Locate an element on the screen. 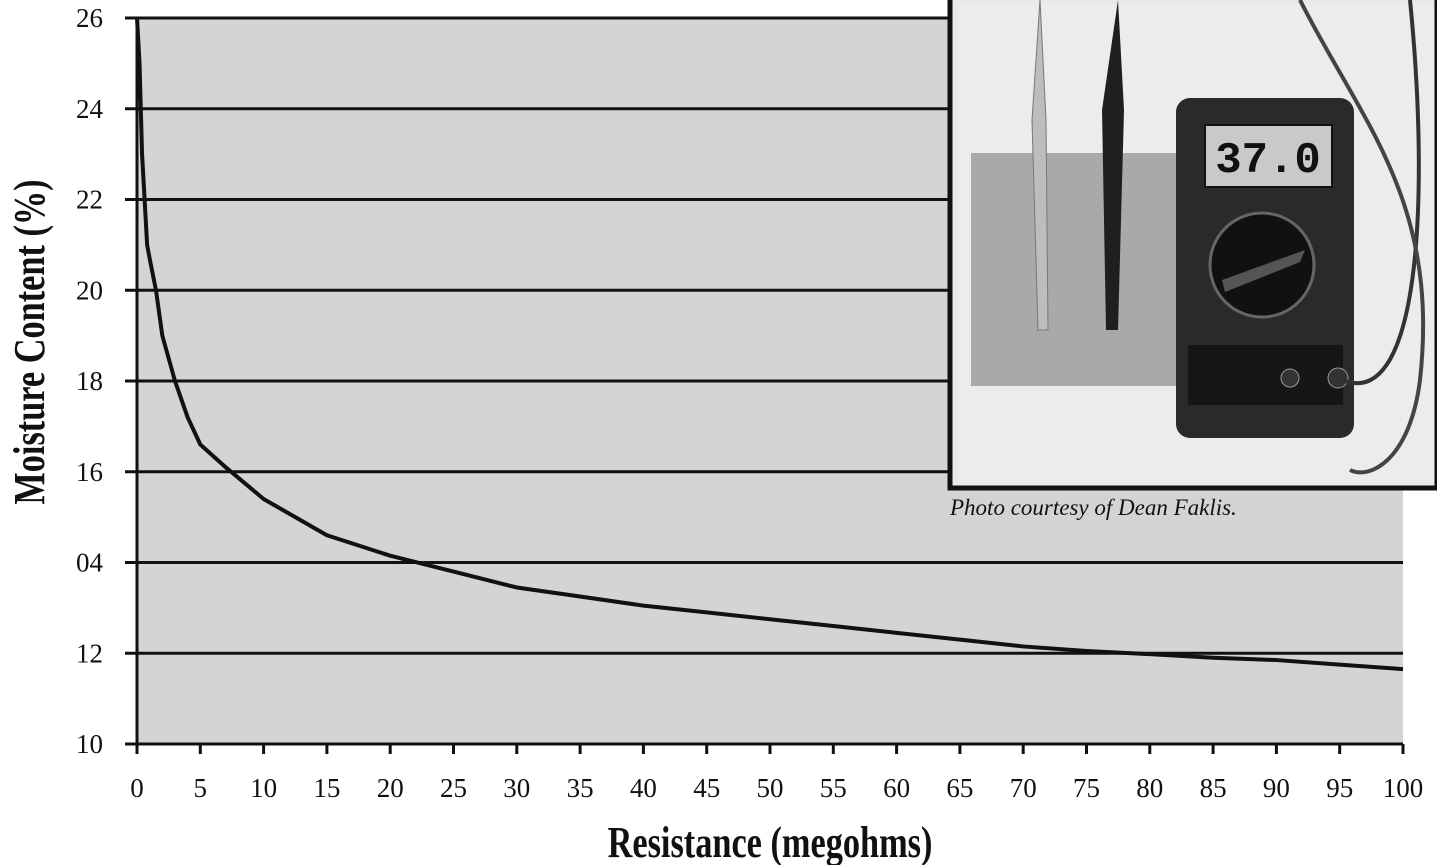 The height and width of the screenshot is (865, 1437). wood-board is located at coordinates (1086, 269).